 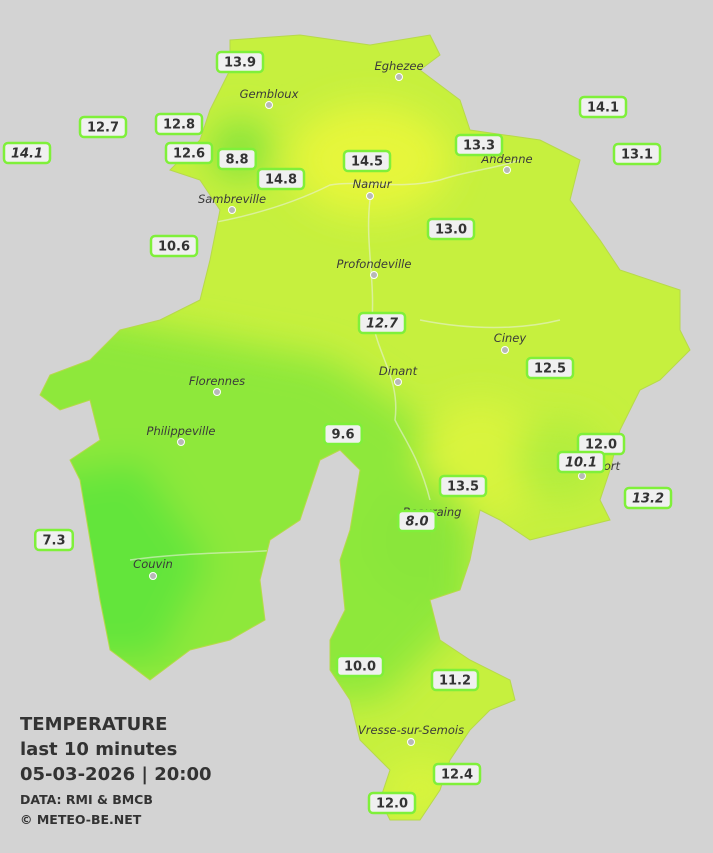 I want to click on station-temperature: 14.5, so click(x=367, y=162).